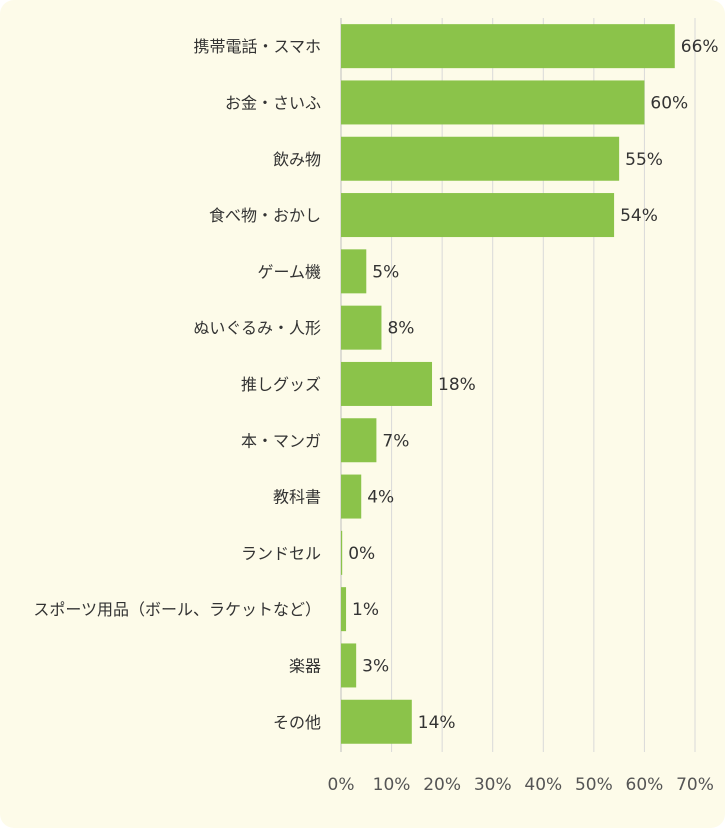  What do you see at coordinates (385, 272) in the screenshot?
I see `value-label: 5%` at bounding box center [385, 272].